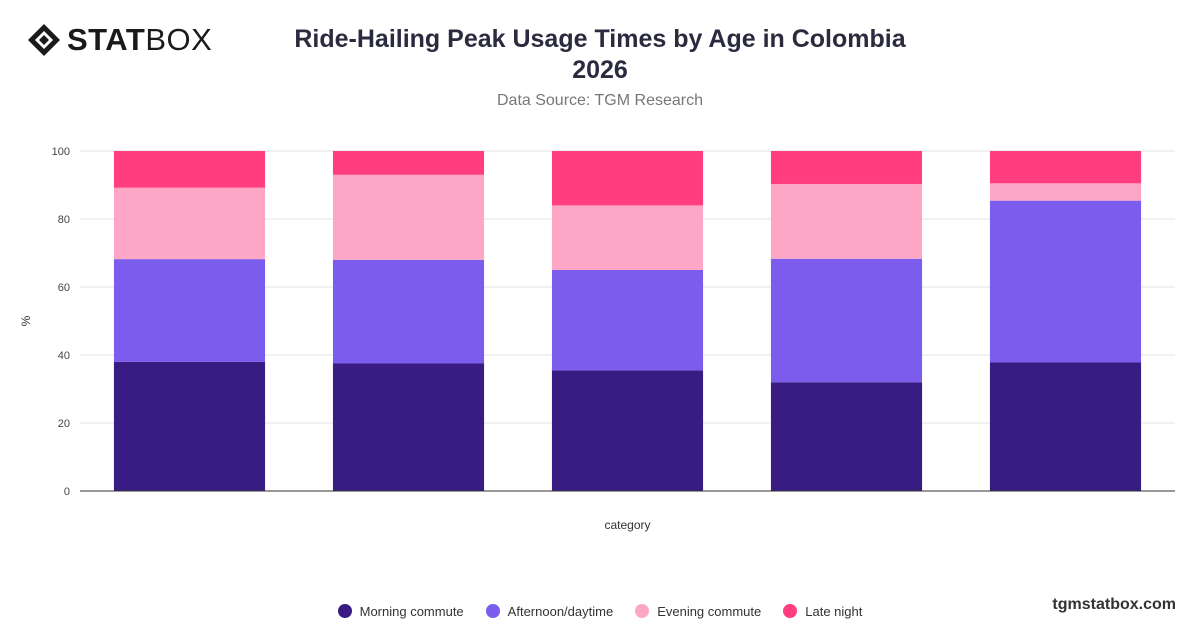 This screenshot has width=1200, height=628. Describe the element at coordinates (44, 40) in the screenshot. I see `statbox-diamond-icon` at that location.